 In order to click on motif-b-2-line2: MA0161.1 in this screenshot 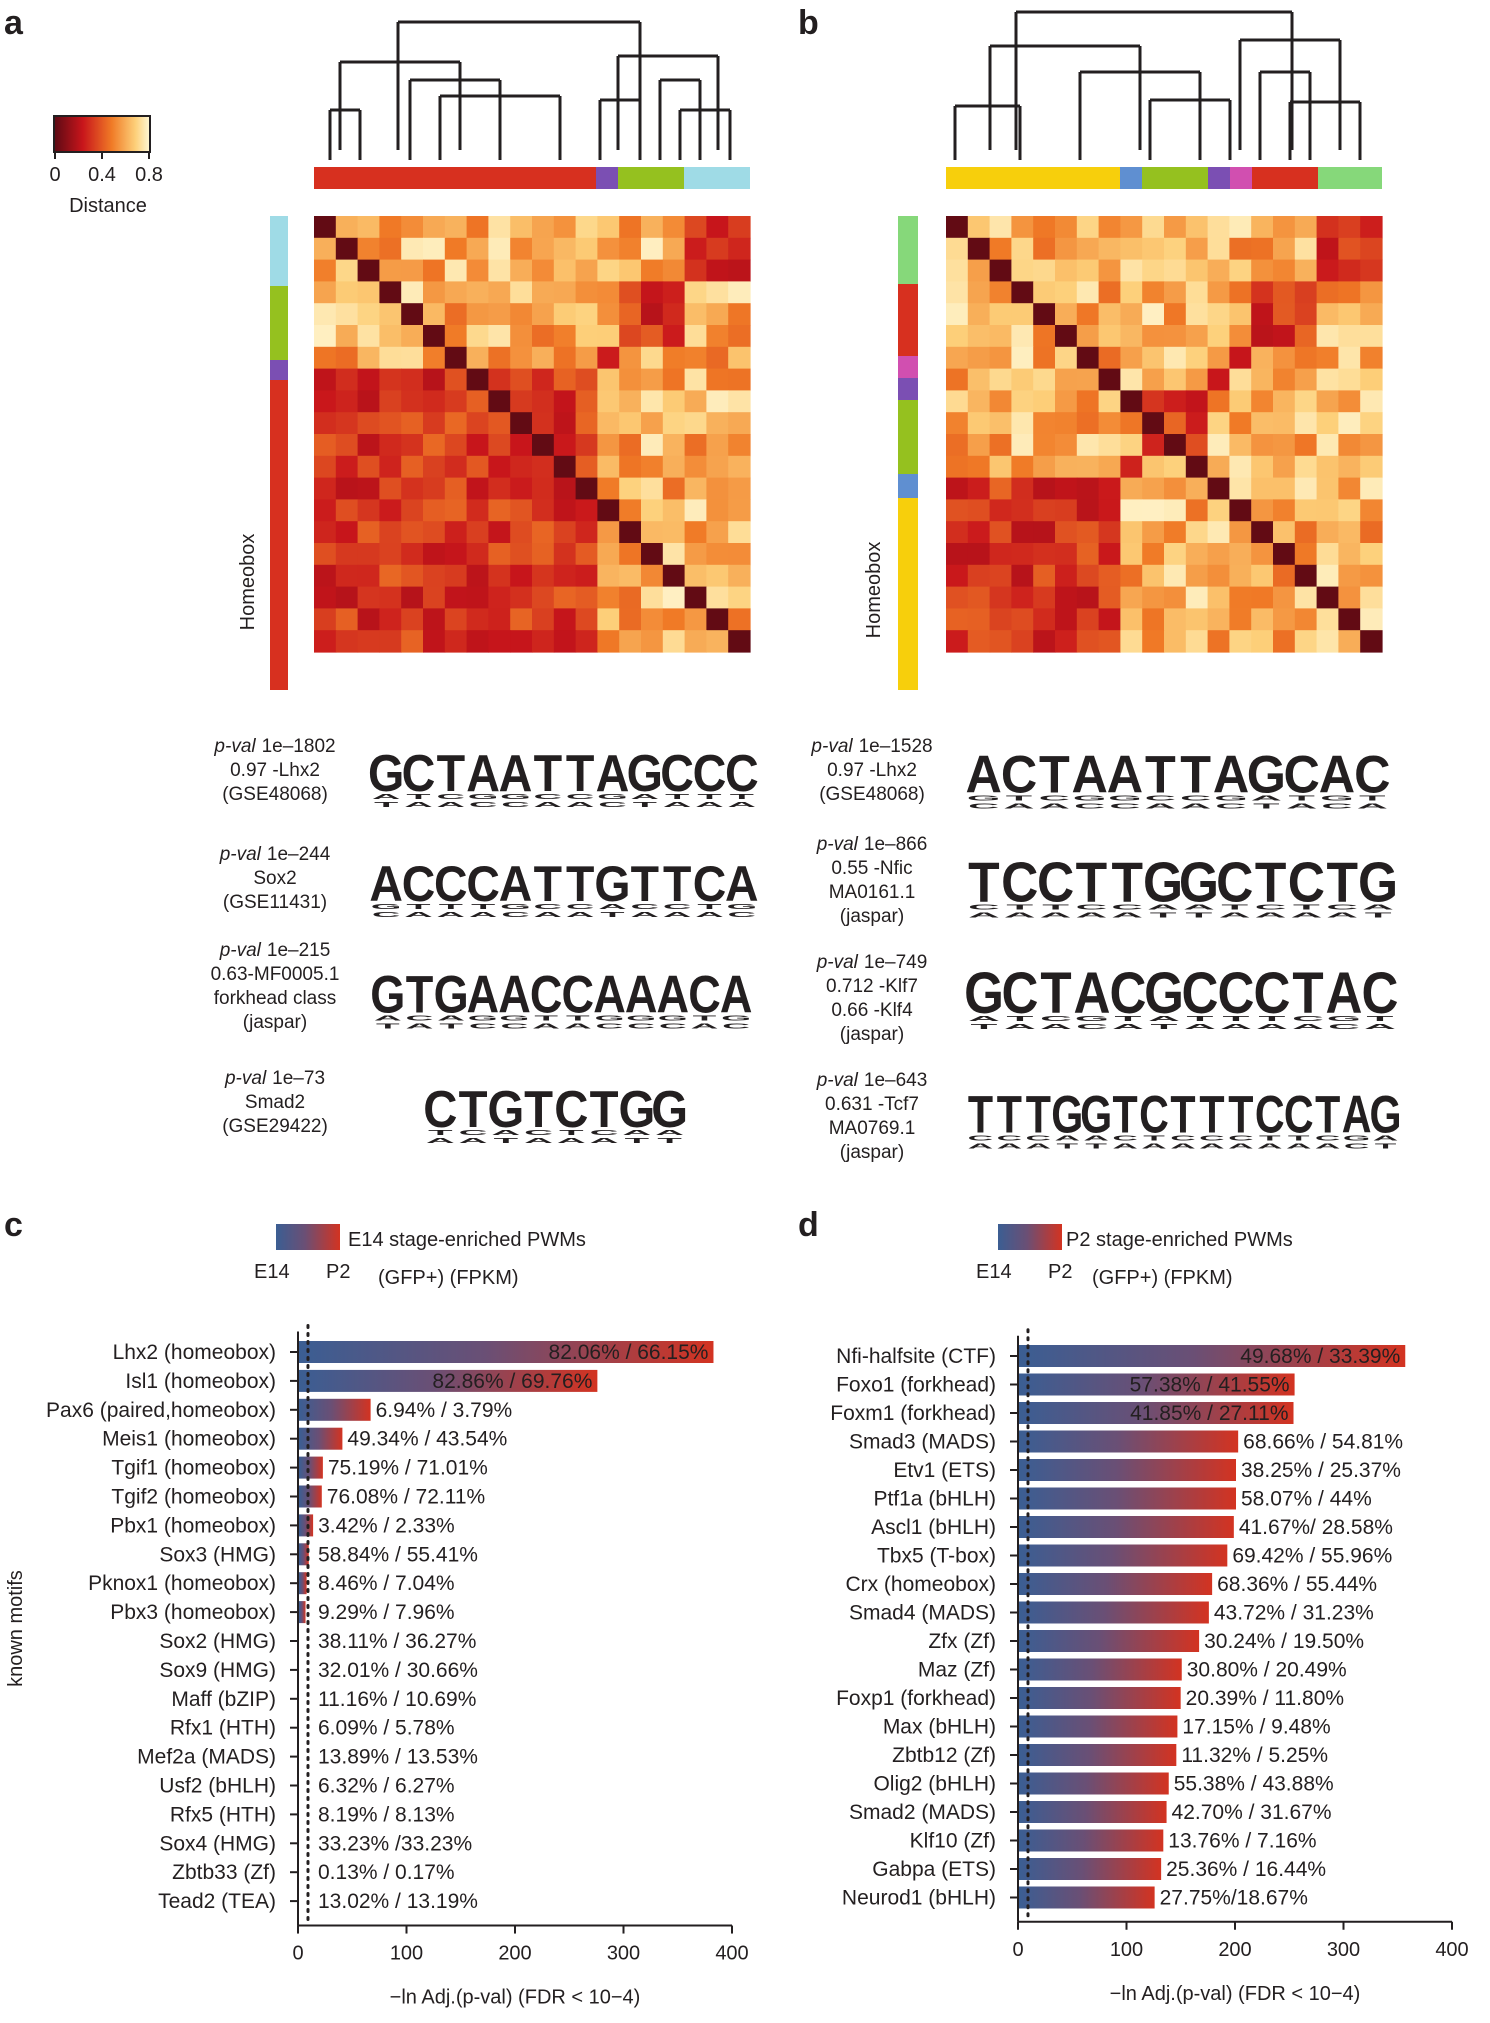, I will do `click(872, 892)`.